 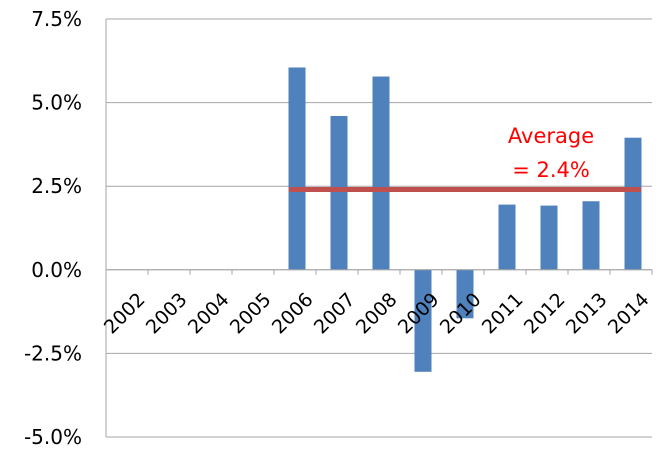 I want to click on bar-2009, so click(x=423, y=320).